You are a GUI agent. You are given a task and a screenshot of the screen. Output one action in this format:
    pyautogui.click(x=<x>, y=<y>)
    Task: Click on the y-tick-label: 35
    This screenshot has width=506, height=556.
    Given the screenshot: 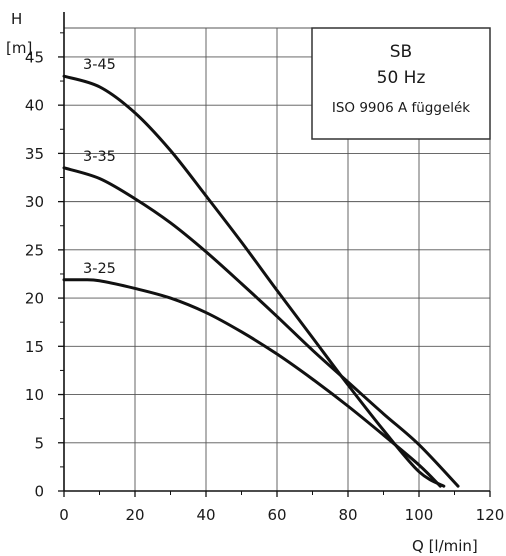 What is the action you would take?
    pyautogui.click(x=34, y=154)
    